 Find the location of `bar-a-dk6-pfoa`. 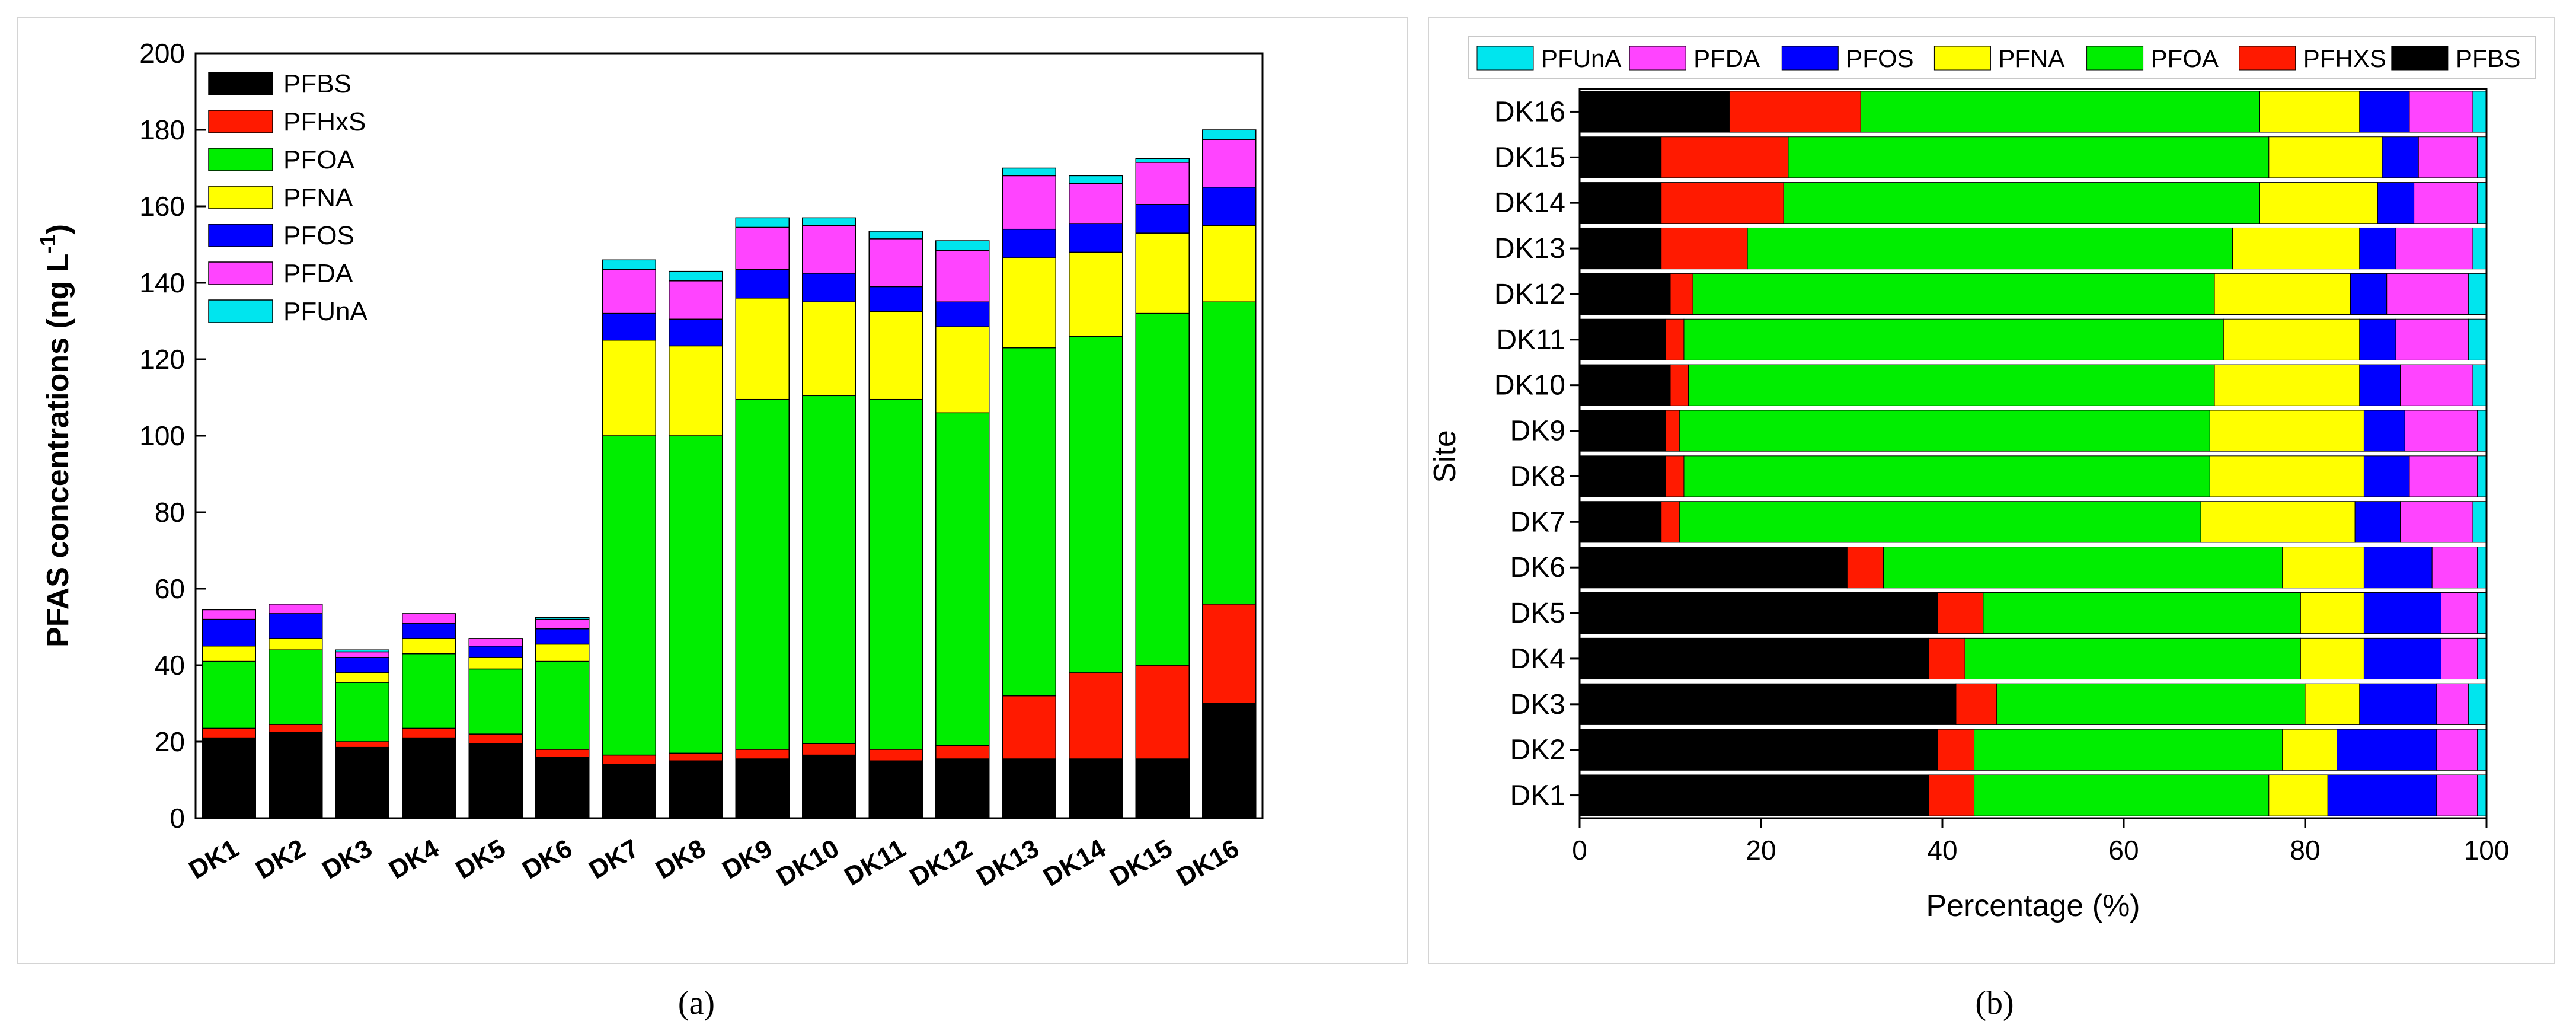

bar-a-dk6-pfoa is located at coordinates (562, 705).